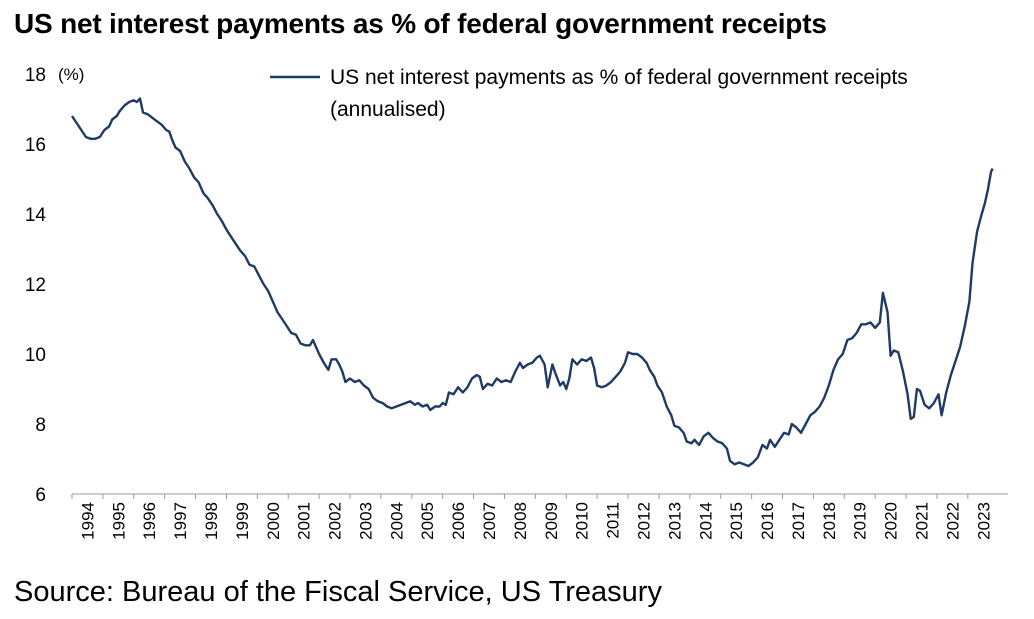  What do you see at coordinates (180, 521) in the screenshot?
I see `x-tick-label: 1997` at bounding box center [180, 521].